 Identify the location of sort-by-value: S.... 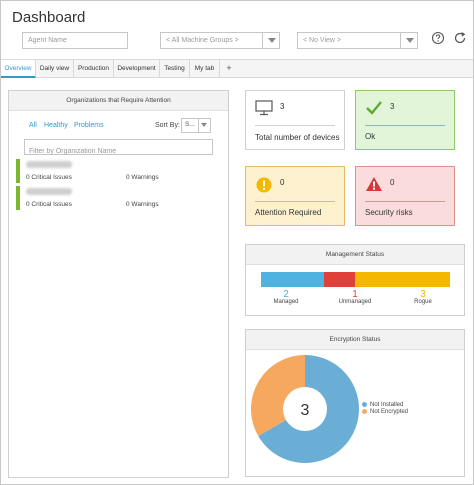
(190, 124).